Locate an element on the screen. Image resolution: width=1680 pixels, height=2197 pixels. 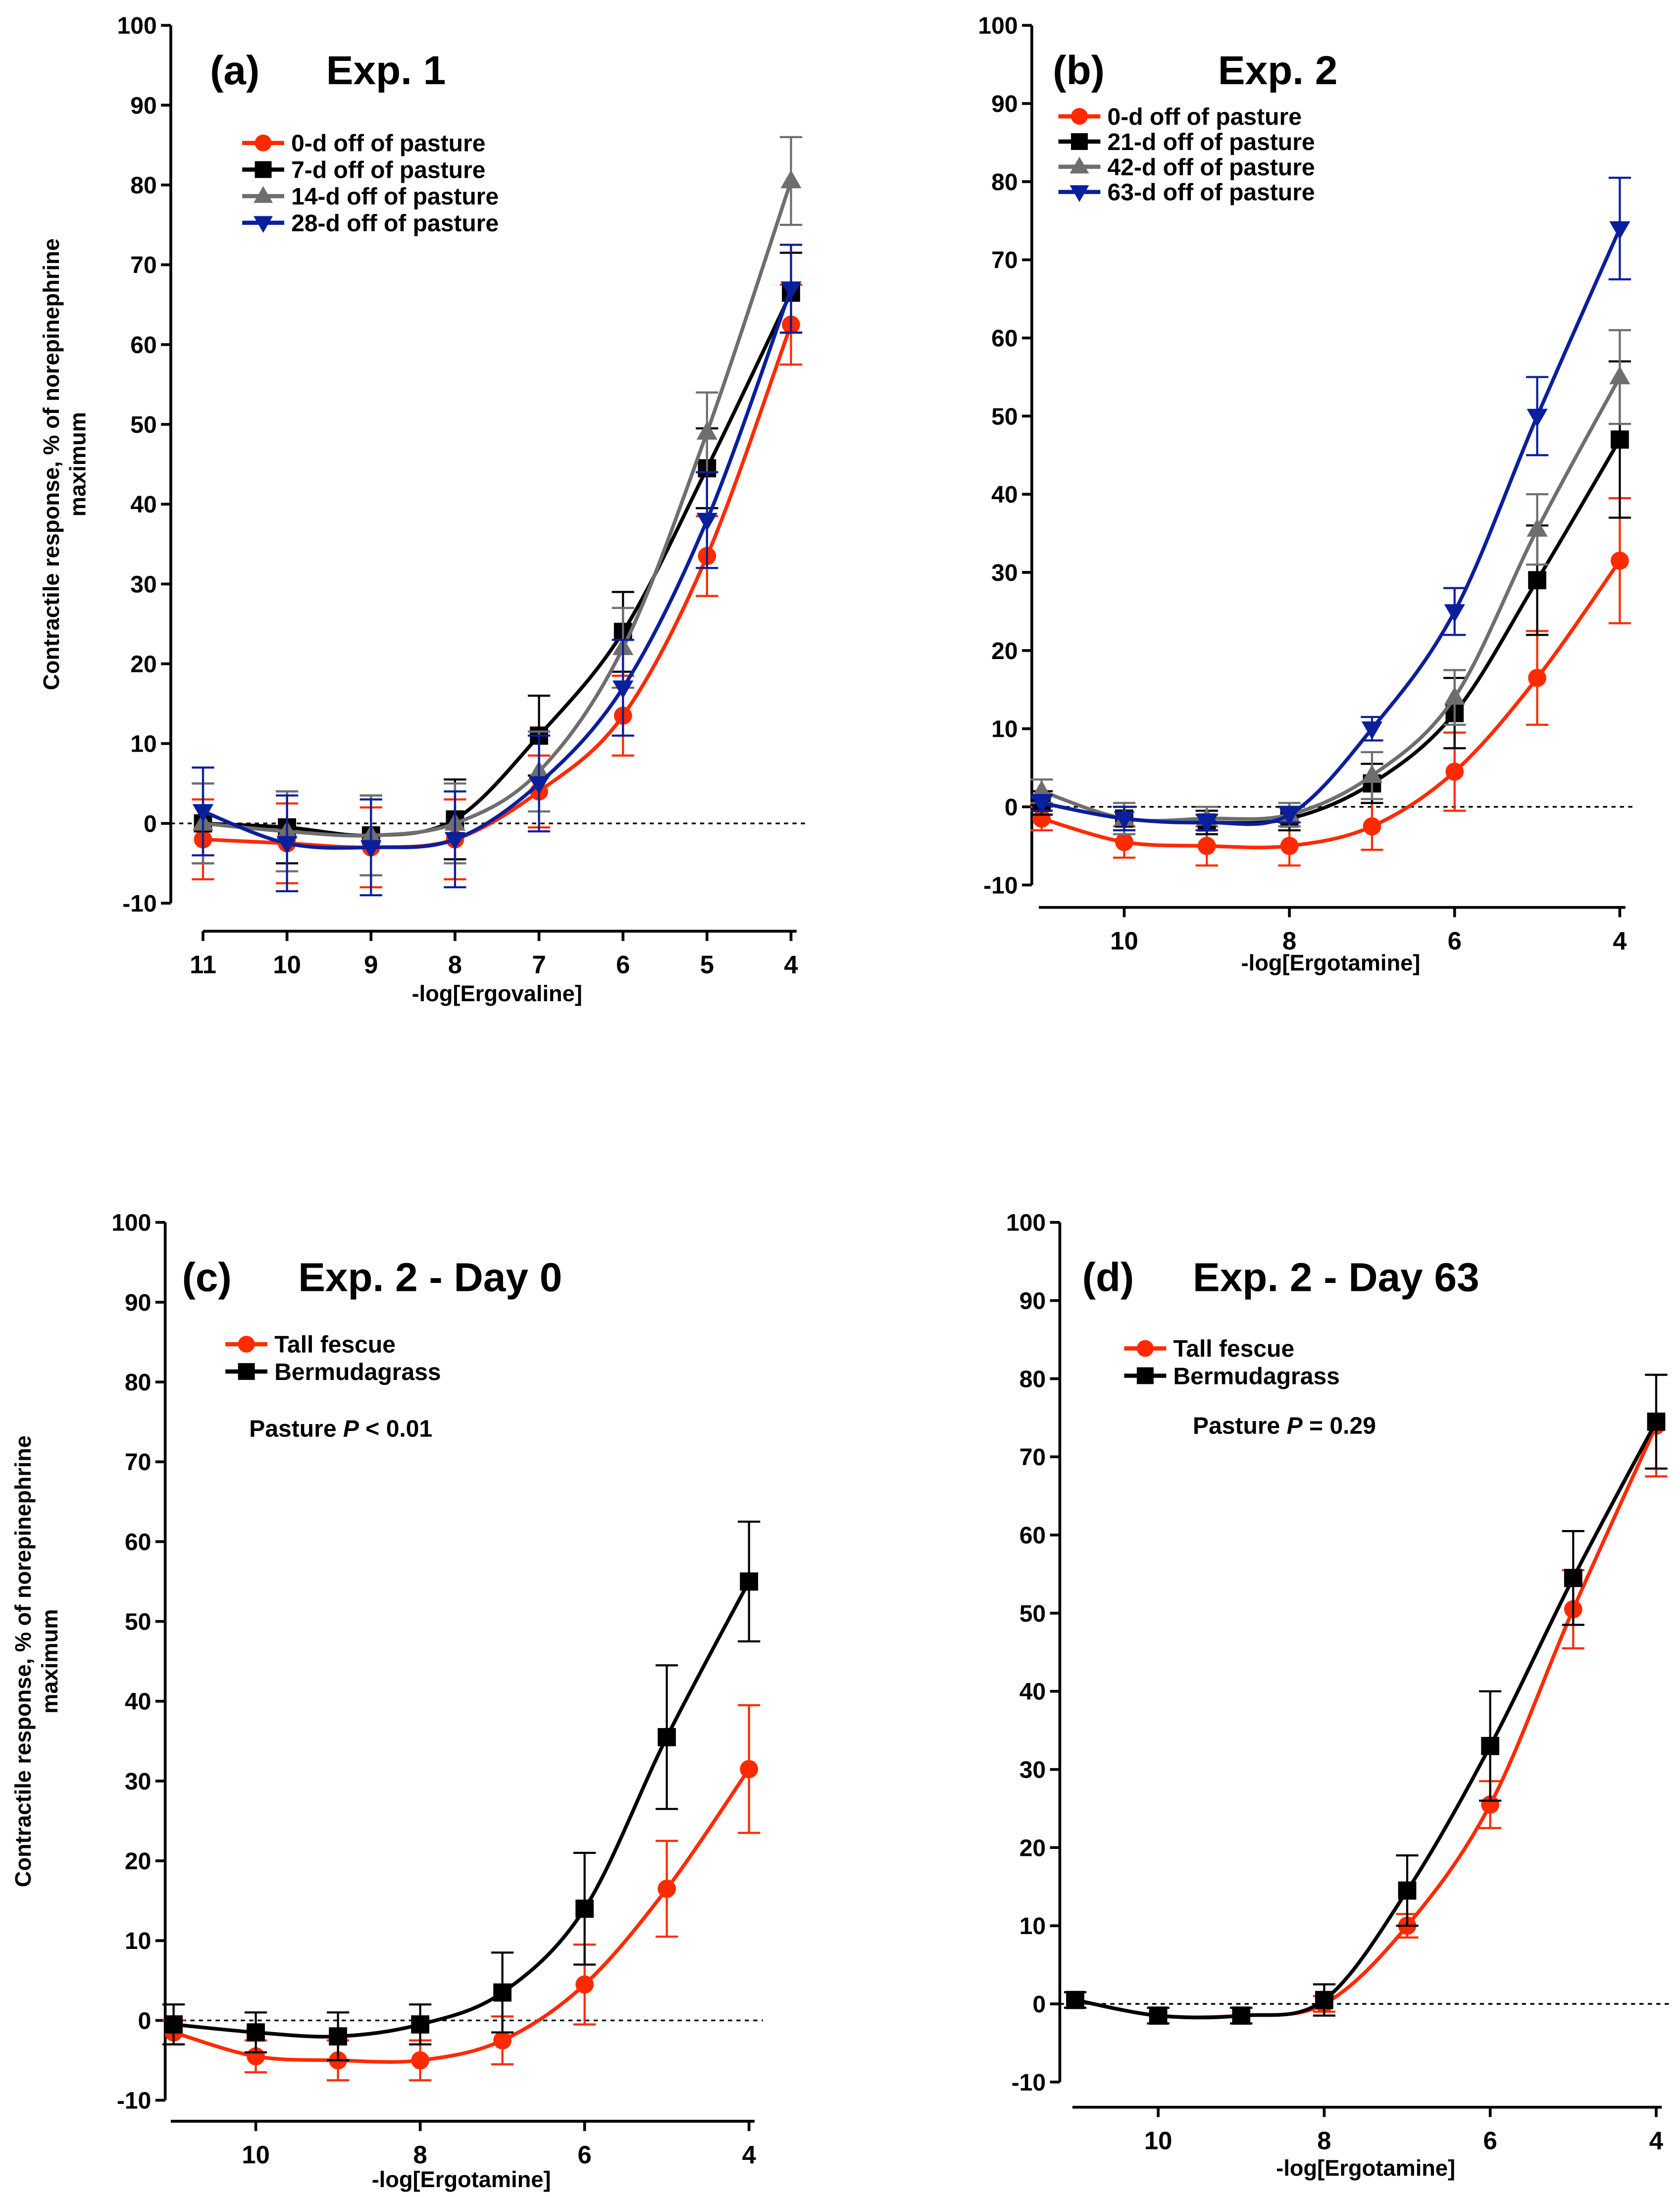
annotation: Pasture P = 0.29 is located at coordinates (1285, 1426).